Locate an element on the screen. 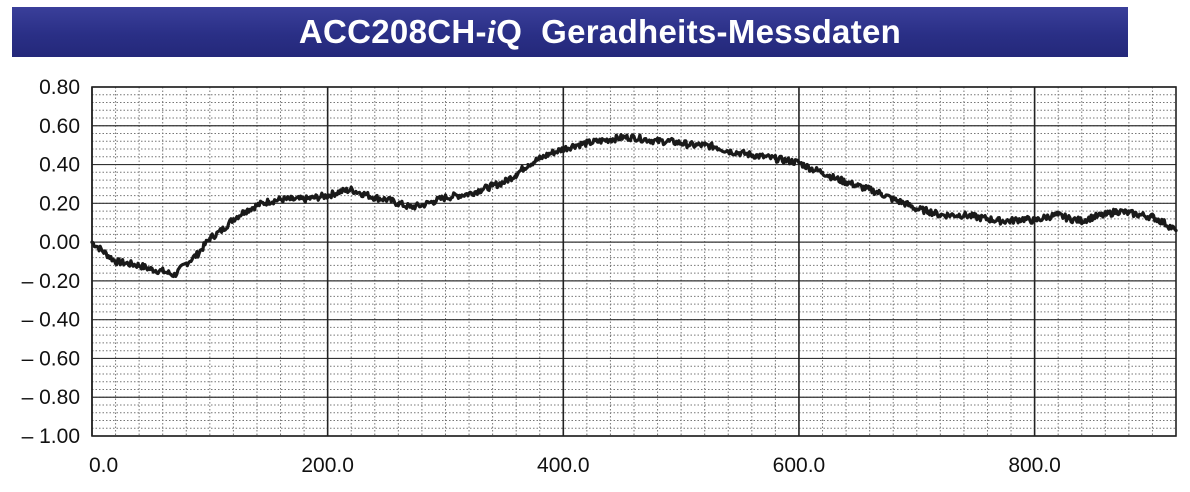 This screenshot has width=1190, height=492. y-tick-label: 0.00 is located at coordinates (59, 242).